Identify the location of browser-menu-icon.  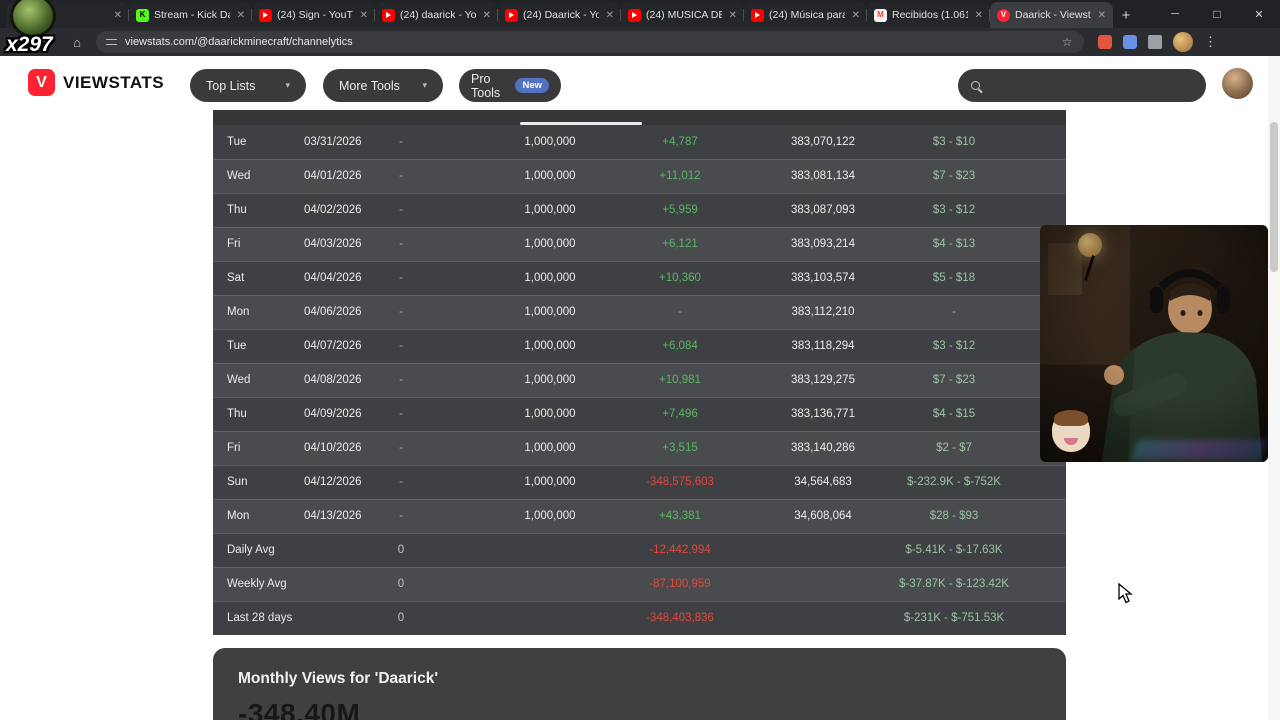
(1210, 42).